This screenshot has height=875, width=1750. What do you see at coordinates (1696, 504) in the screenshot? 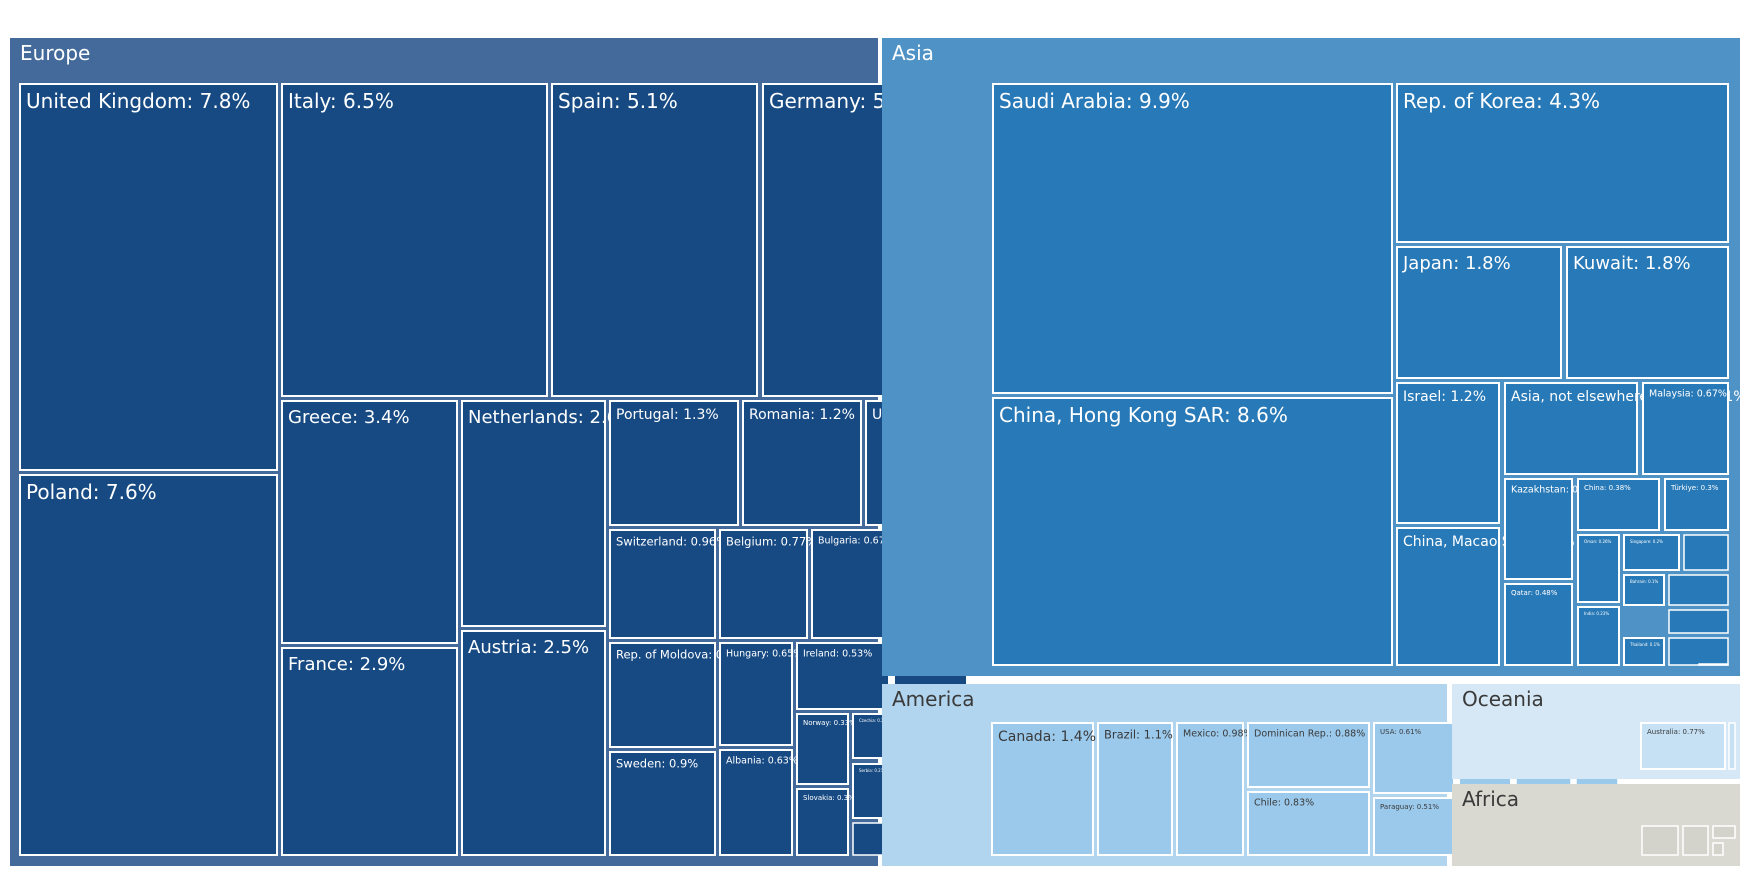
I see `tile-turkiye: Türkiye: 0.3%` at bounding box center [1696, 504].